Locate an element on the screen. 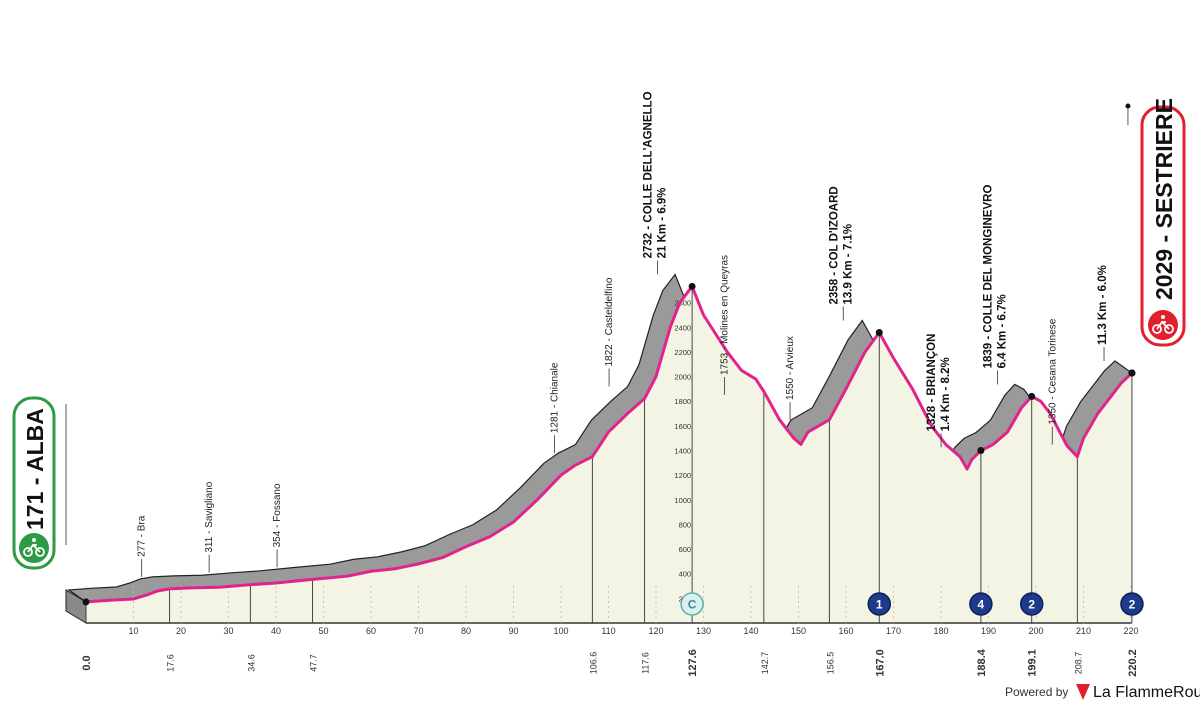 This screenshot has height=707, width=1200. y-tick-label: 2000 is located at coordinates (682, 377).